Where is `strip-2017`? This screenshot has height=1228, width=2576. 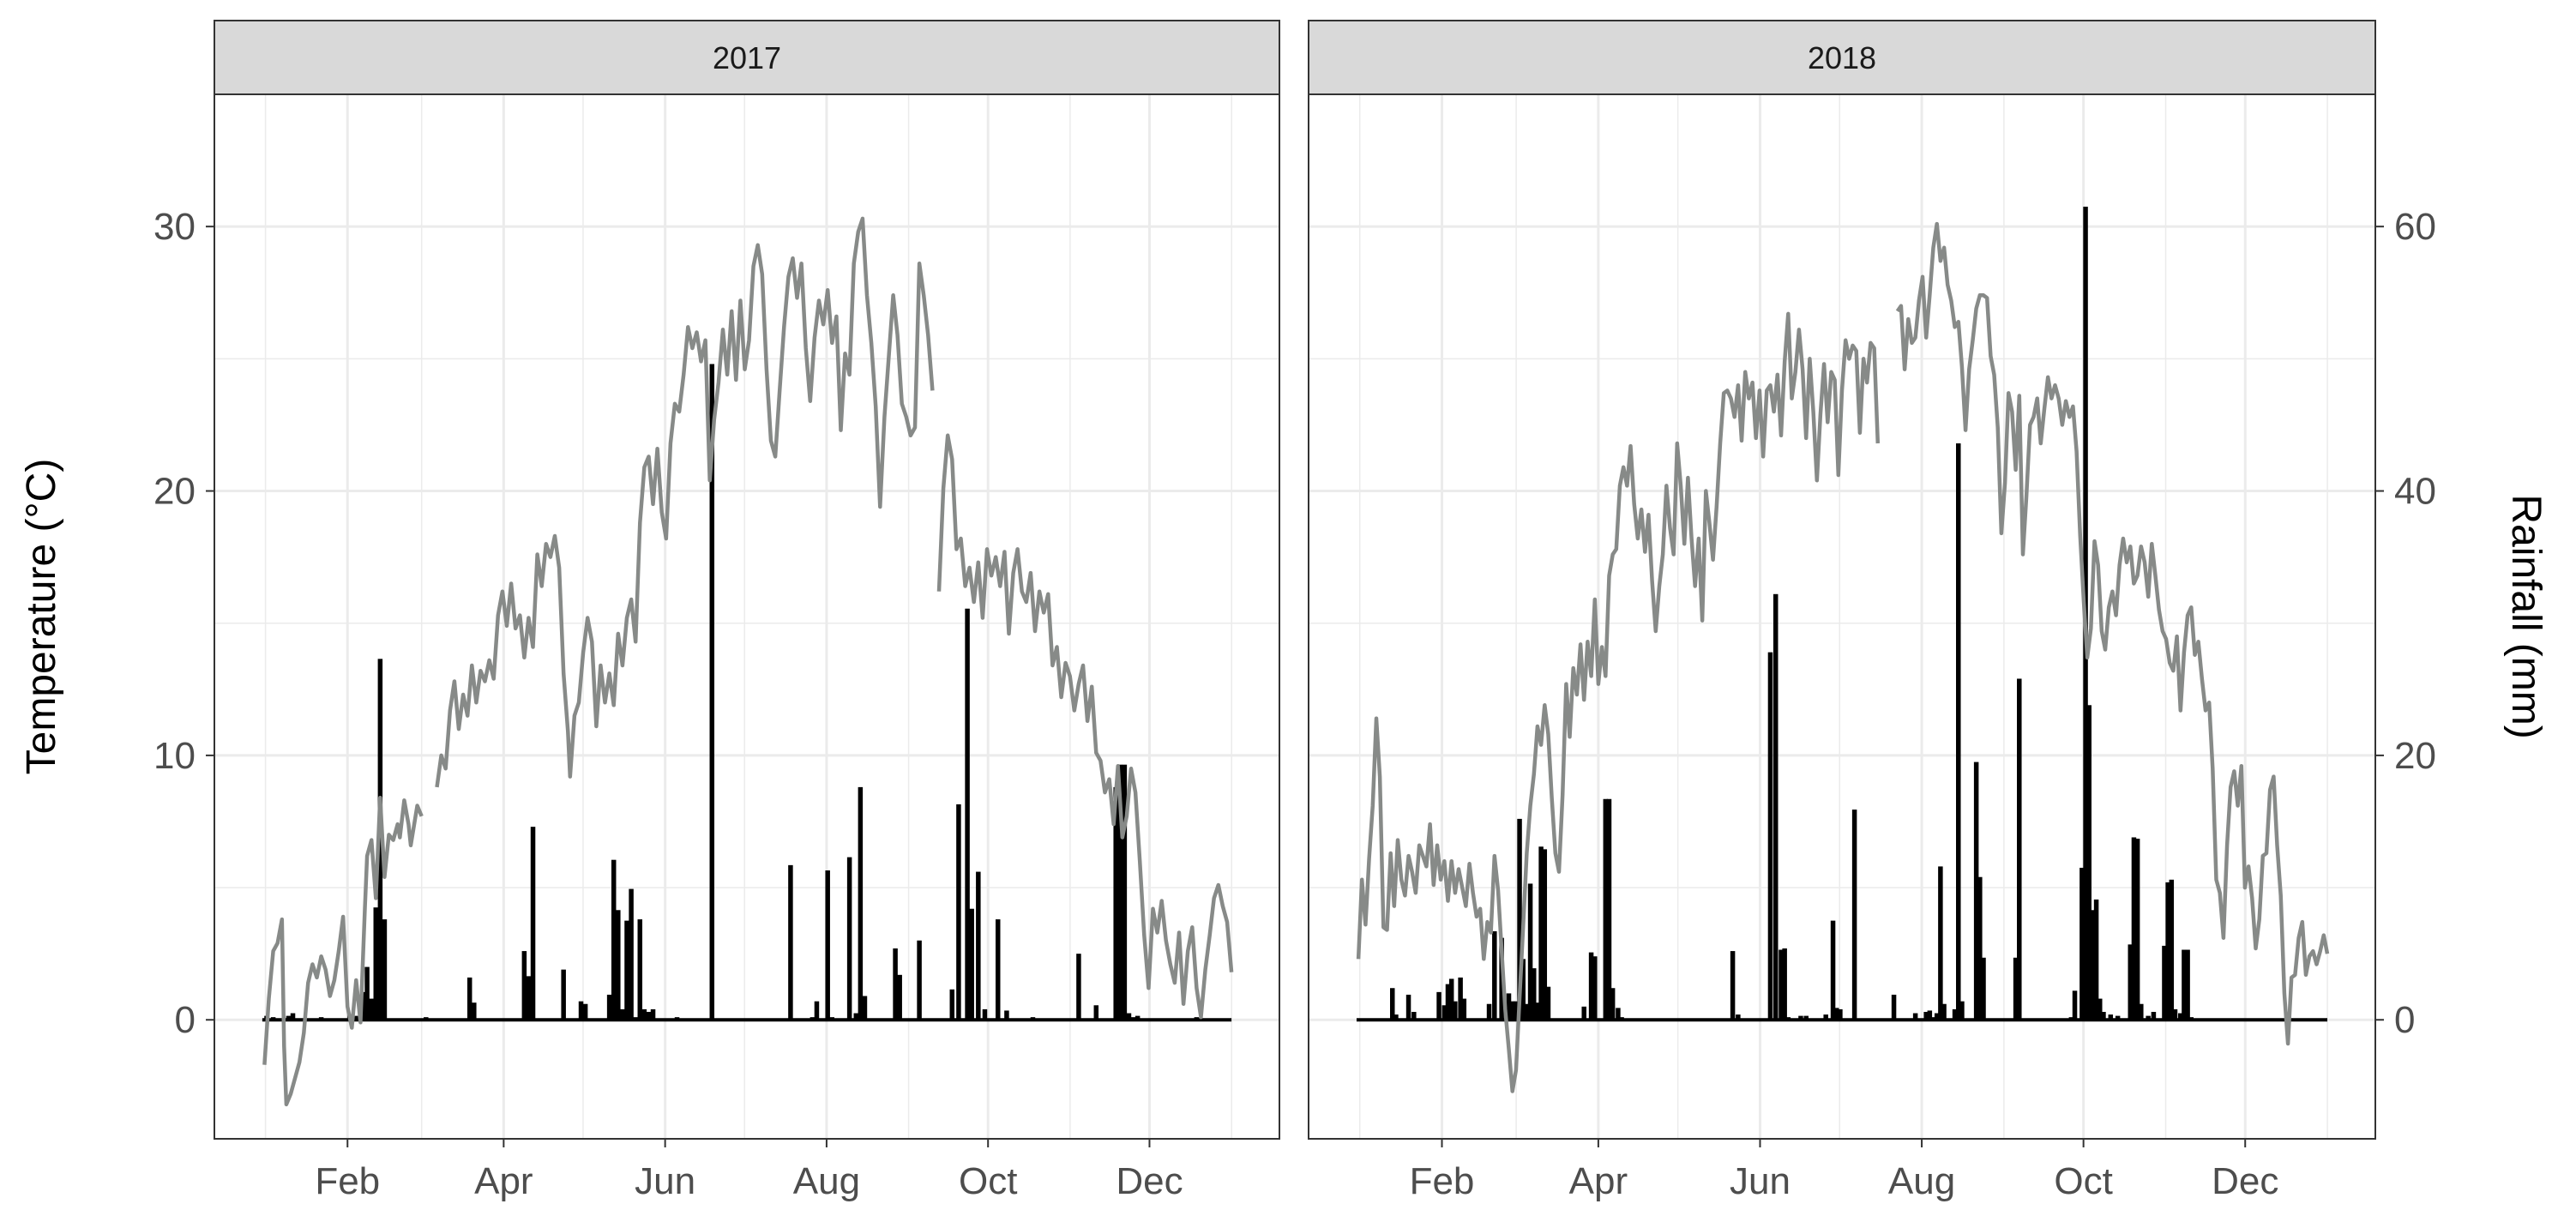 strip-2017 is located at coordinates (747, 57).